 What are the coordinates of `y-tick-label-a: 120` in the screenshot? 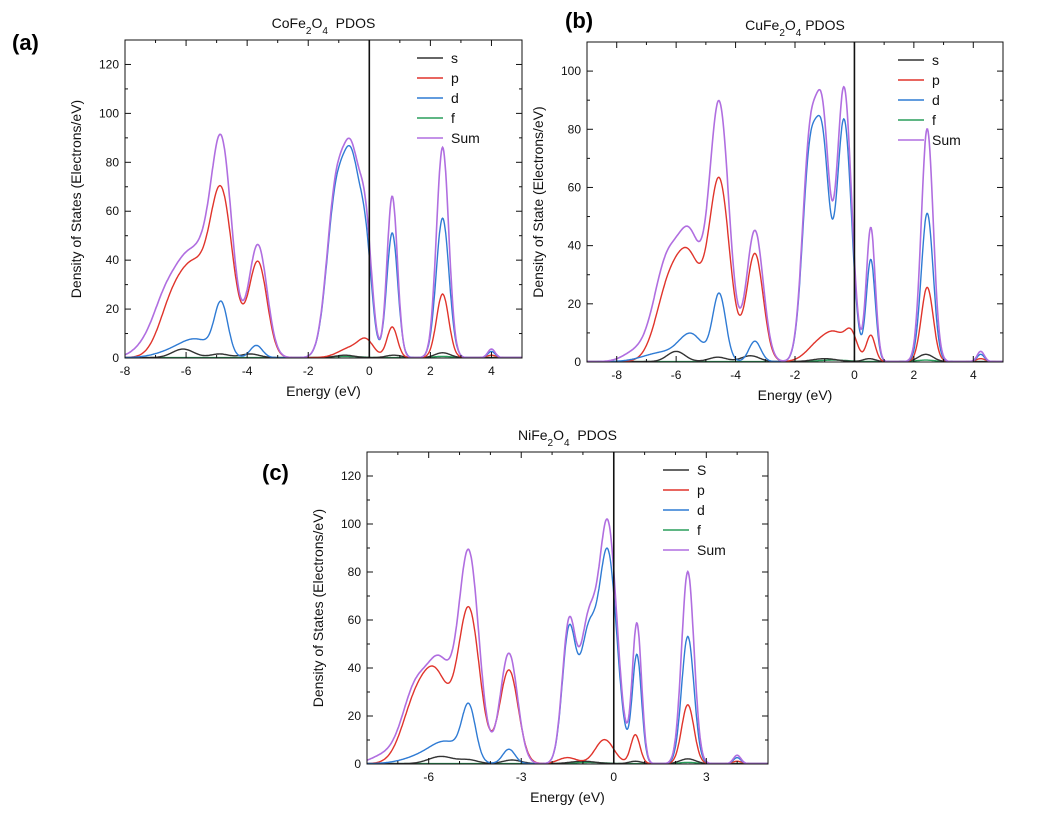 It's located at (109, 64).